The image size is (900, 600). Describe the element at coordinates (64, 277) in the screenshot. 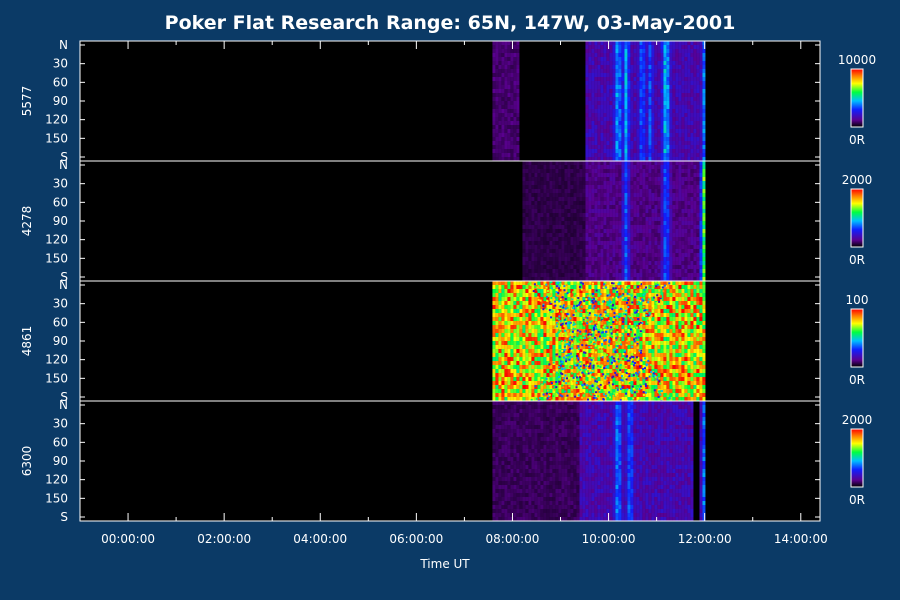

I see `y-tick-label: S` at that location.